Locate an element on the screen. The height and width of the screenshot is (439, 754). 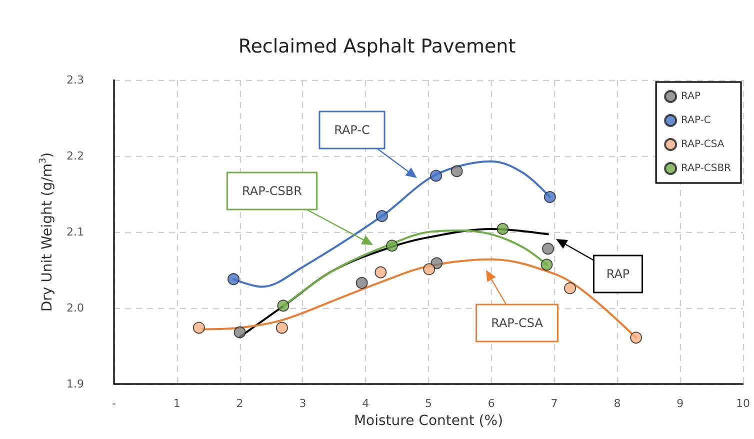
x-tick-label: 5 is located at coordinates (428, 403).